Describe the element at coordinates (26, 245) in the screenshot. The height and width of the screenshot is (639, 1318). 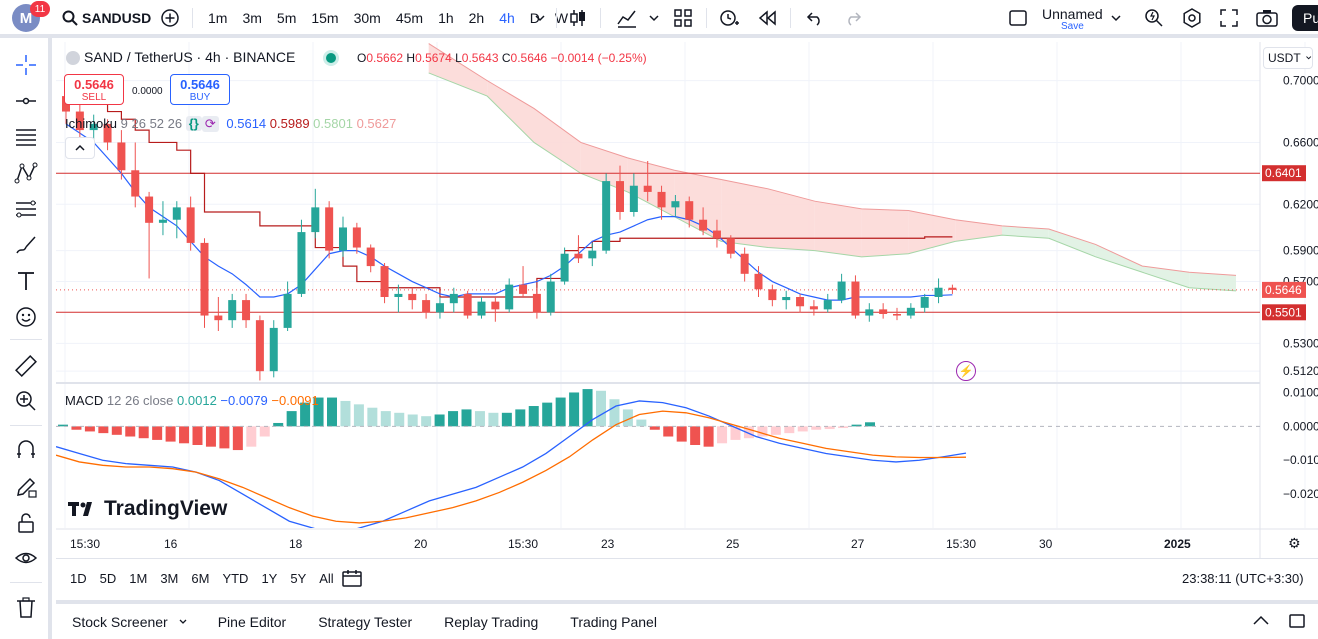
I see `brush-tool` at that location.